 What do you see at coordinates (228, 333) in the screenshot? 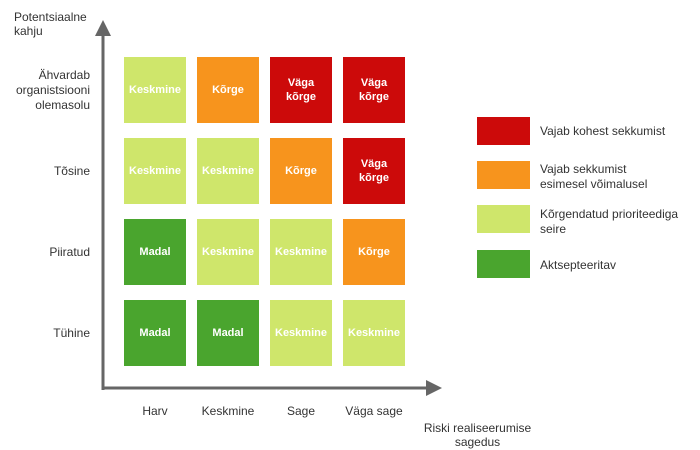
I see `cell-r3-c1: Madal` at bounding box center [228, 333].